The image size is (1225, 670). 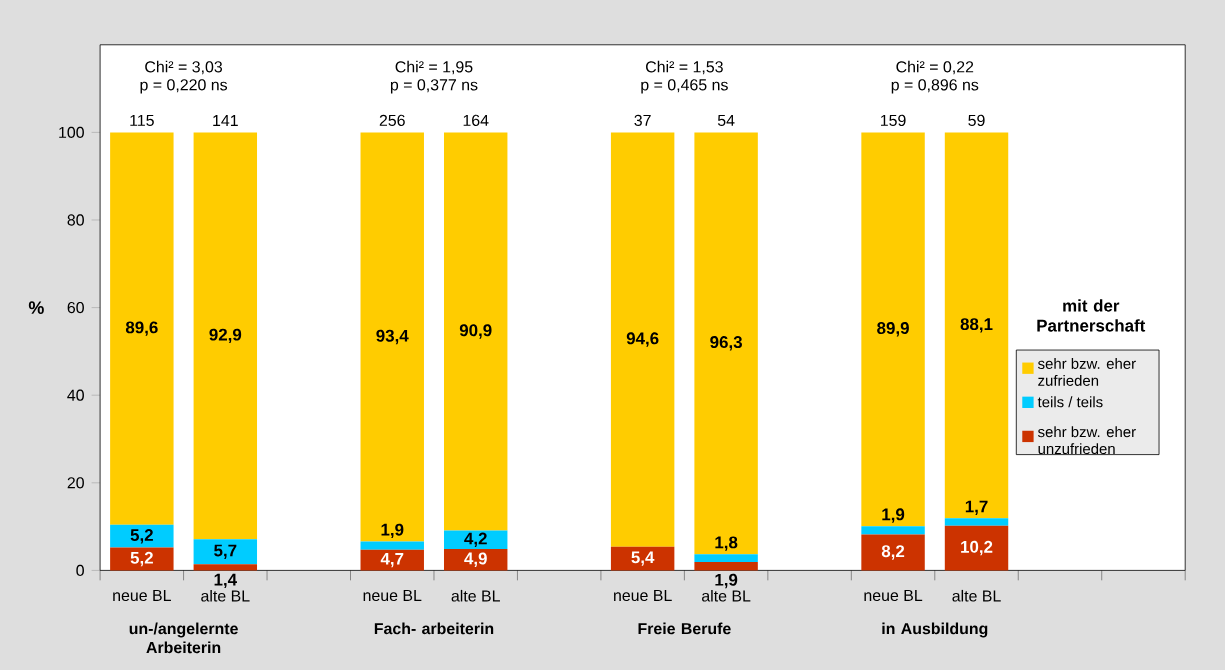 What do you see at coordinates (75, 483) in the screenshot?
I see `y-tick-label: 20` at bounding box center [75, 483].